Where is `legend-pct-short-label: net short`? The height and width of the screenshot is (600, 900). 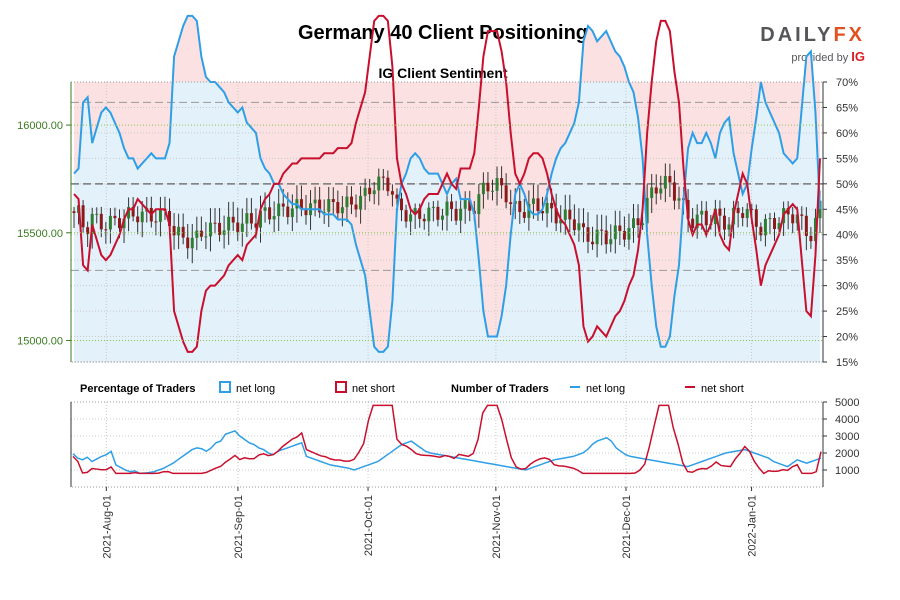 legend-pct-short-label: net short is located at coordinates (373, 389).